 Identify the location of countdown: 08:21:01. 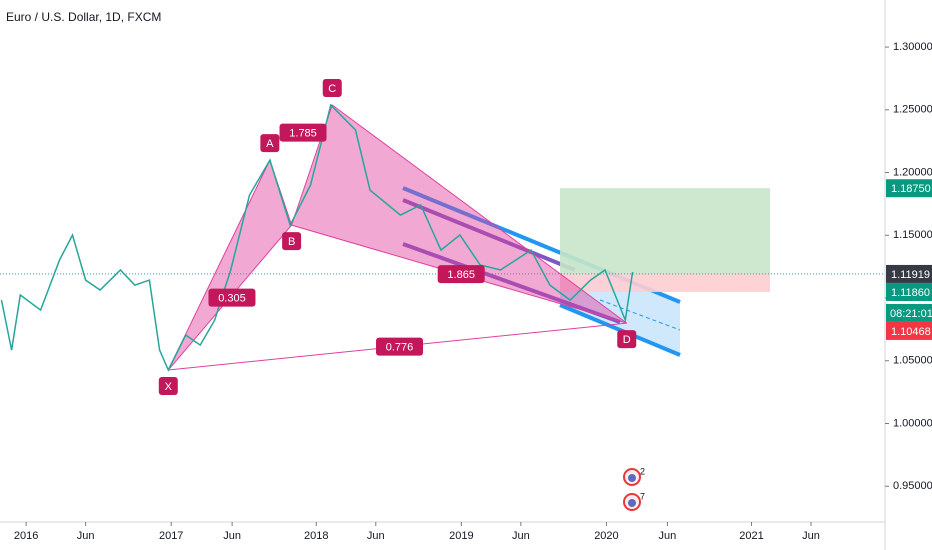
(911, 314).